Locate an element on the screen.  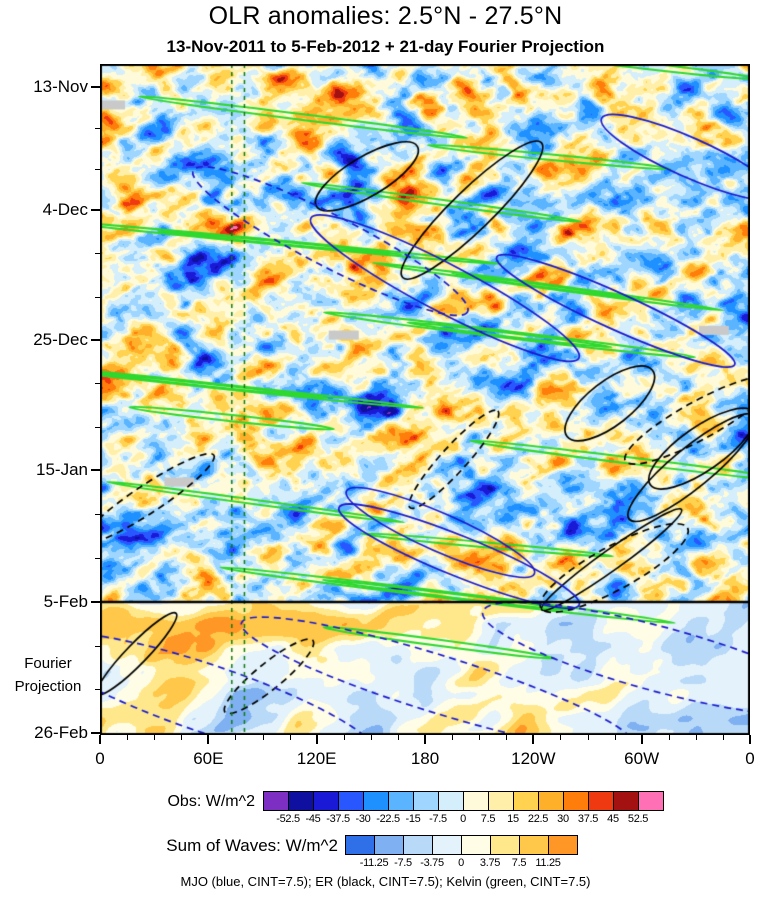
y-axis-label: 5-Feb is located at coordinates (65, 602).